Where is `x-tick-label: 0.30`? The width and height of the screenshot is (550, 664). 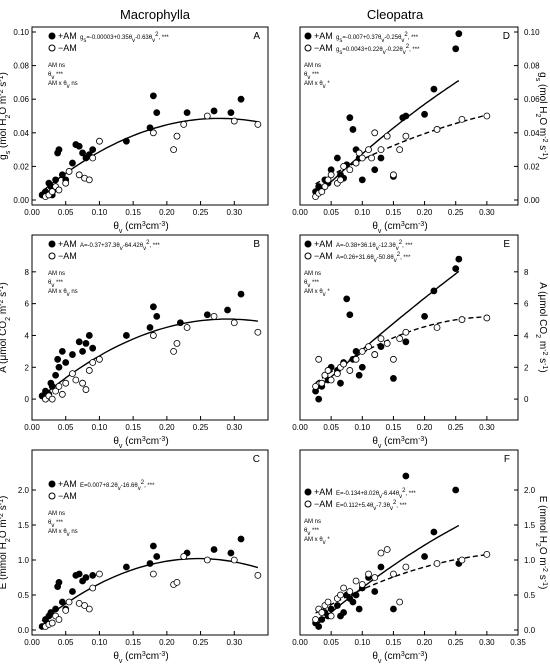
x-tick-label: 0.30 is located at coordinates (234, 212).